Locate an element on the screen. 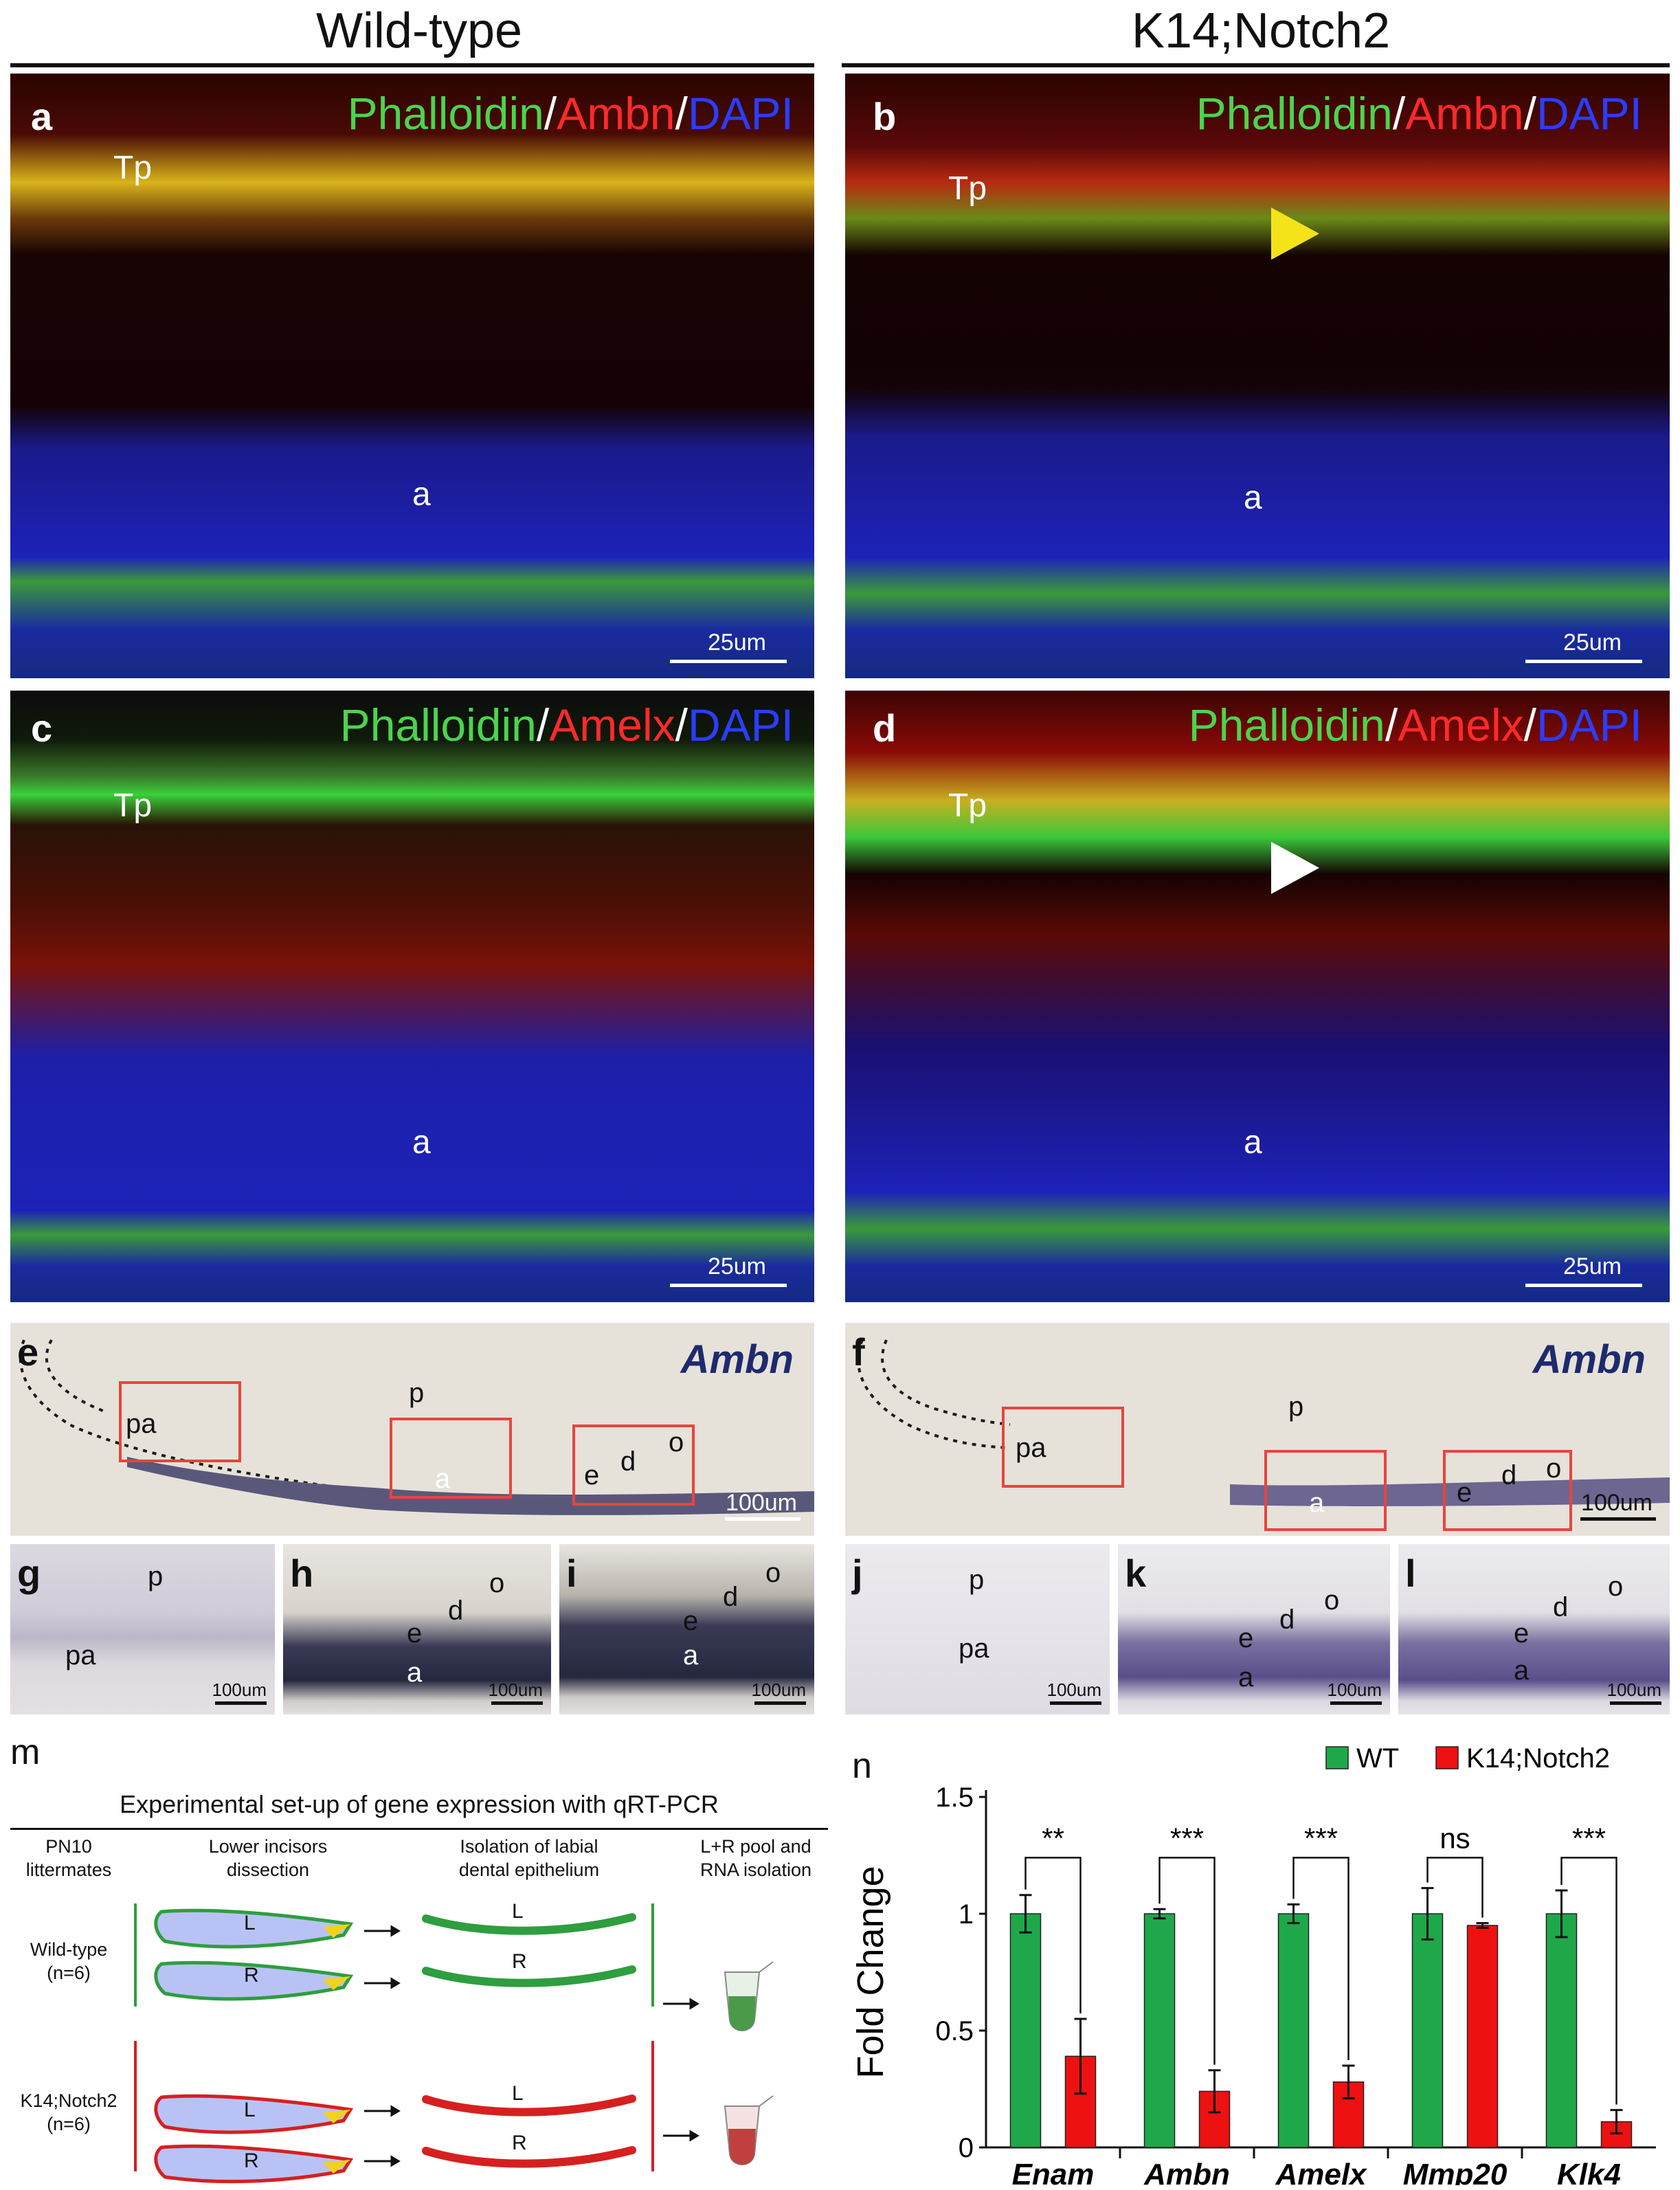  scale-text-a: 25um is located at coordinates (737, 642).